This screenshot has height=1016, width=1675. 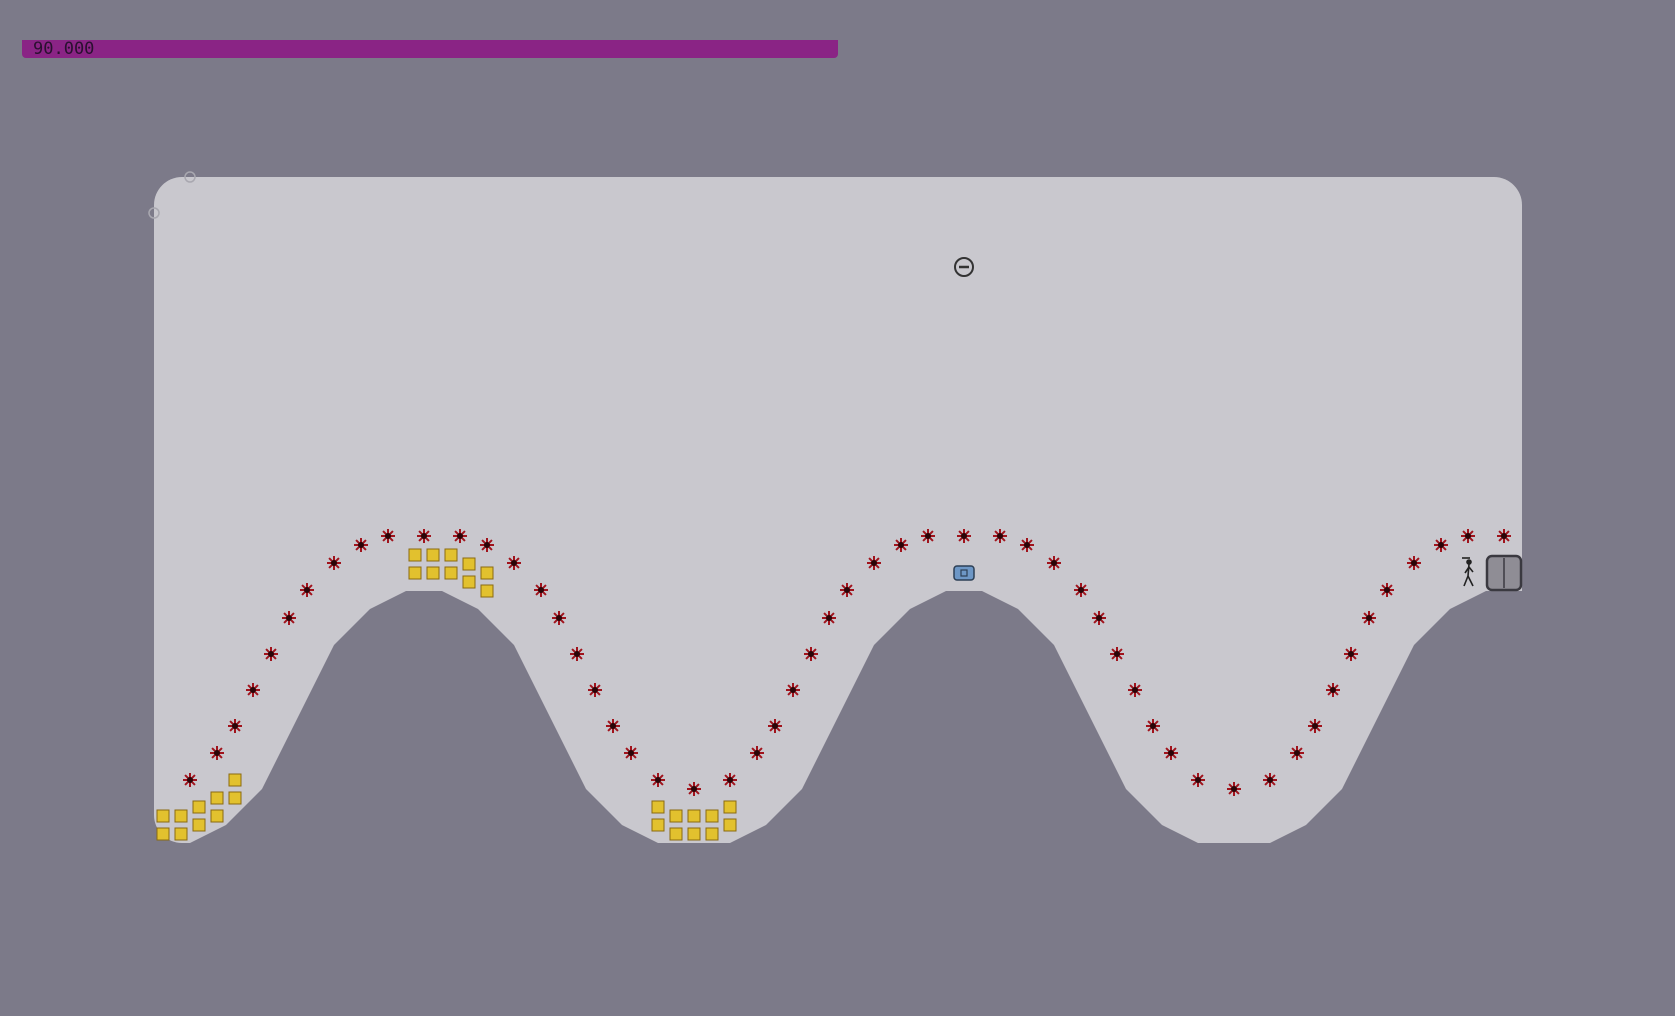 What do you see at coordinates (1504, 573) in the screenshot?
I see `exit-door-icon` at bounding box center [1504, 573].